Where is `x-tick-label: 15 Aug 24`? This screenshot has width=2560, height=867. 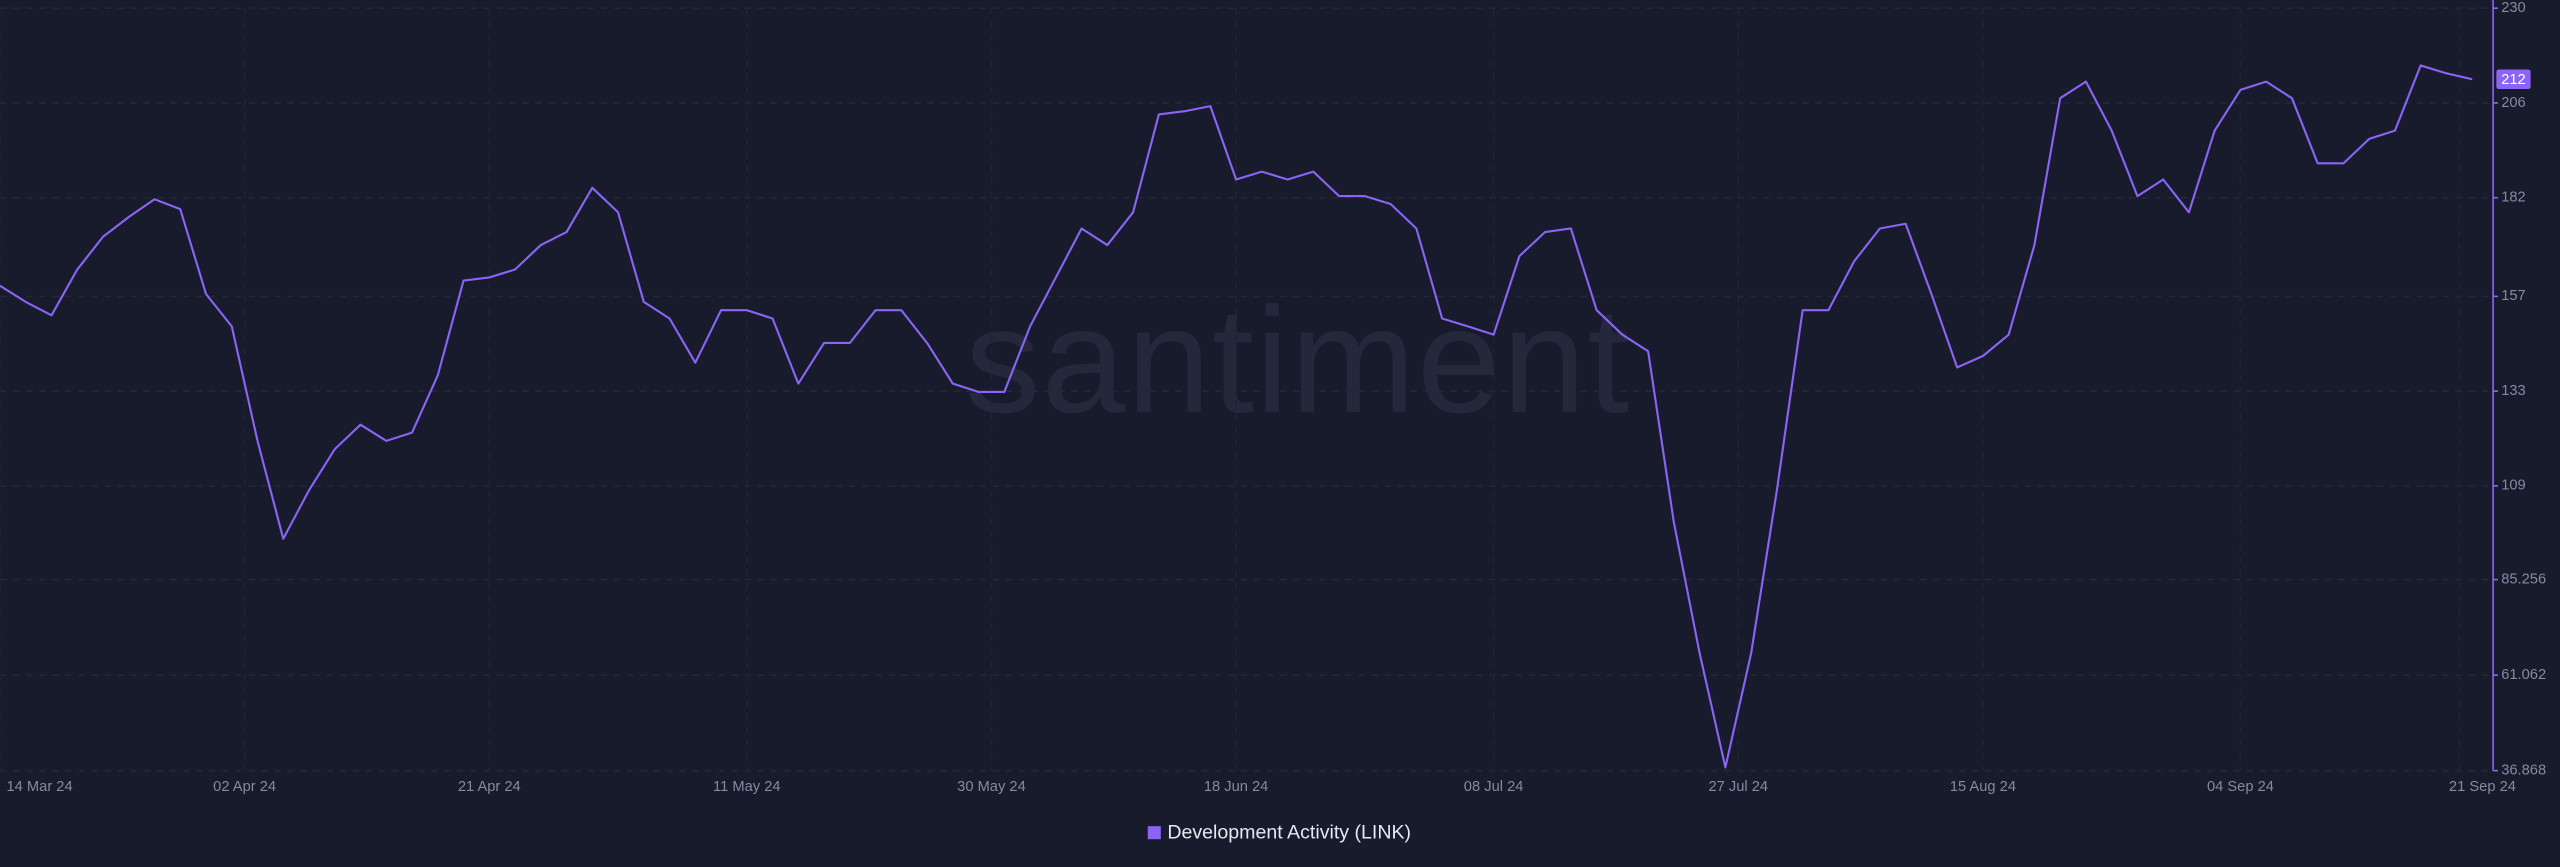
x-tick-label: 15 Aug 24 is located at coordinates (1983, 787).